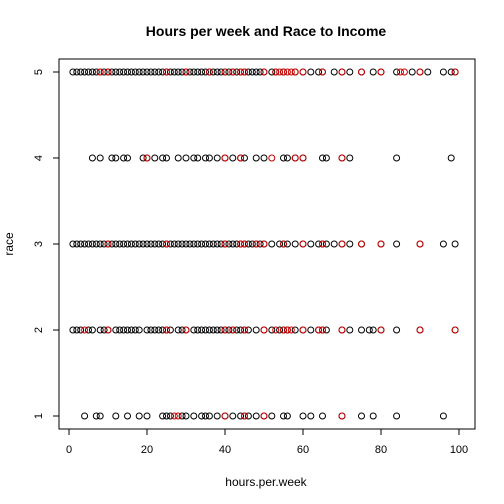 The width and height of the screenshot is (504, 504). What do you see at coordinates (303, 450) in the screenshot?
I see `x-tick-label: 60` at bounding box center [303, 450].